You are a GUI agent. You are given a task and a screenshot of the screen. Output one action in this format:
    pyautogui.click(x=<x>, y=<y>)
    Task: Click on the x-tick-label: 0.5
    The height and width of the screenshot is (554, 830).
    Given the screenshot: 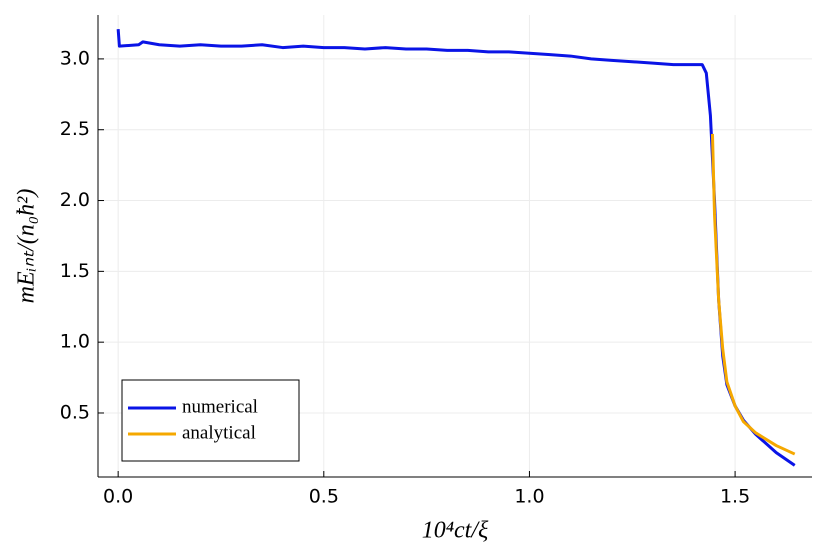 What is the action you would take?
    pyautogui.click(x=324, y=497)
    